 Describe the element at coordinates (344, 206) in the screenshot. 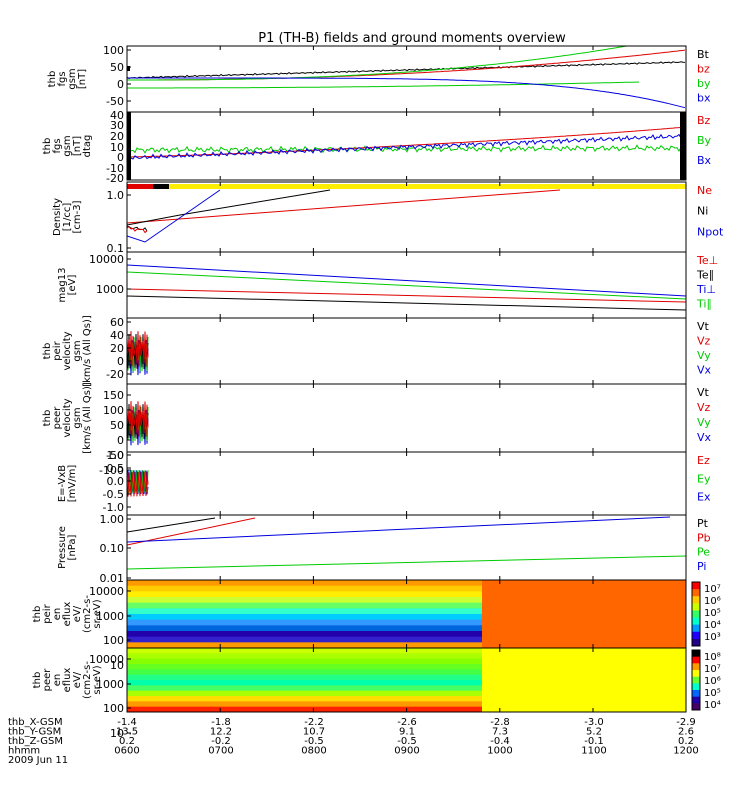

I see `series-Ne` at that location.